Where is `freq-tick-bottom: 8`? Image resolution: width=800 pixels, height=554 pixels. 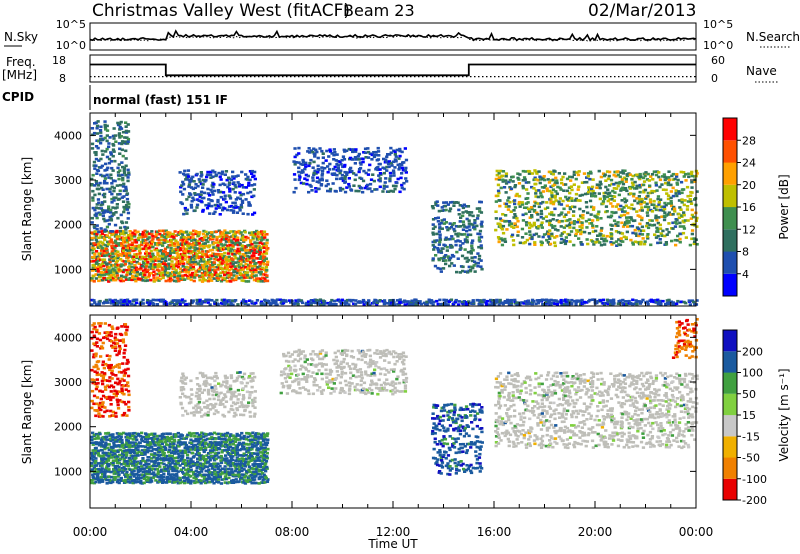 freq-tick-bottom: 8 is located at coordinates (62, 78).